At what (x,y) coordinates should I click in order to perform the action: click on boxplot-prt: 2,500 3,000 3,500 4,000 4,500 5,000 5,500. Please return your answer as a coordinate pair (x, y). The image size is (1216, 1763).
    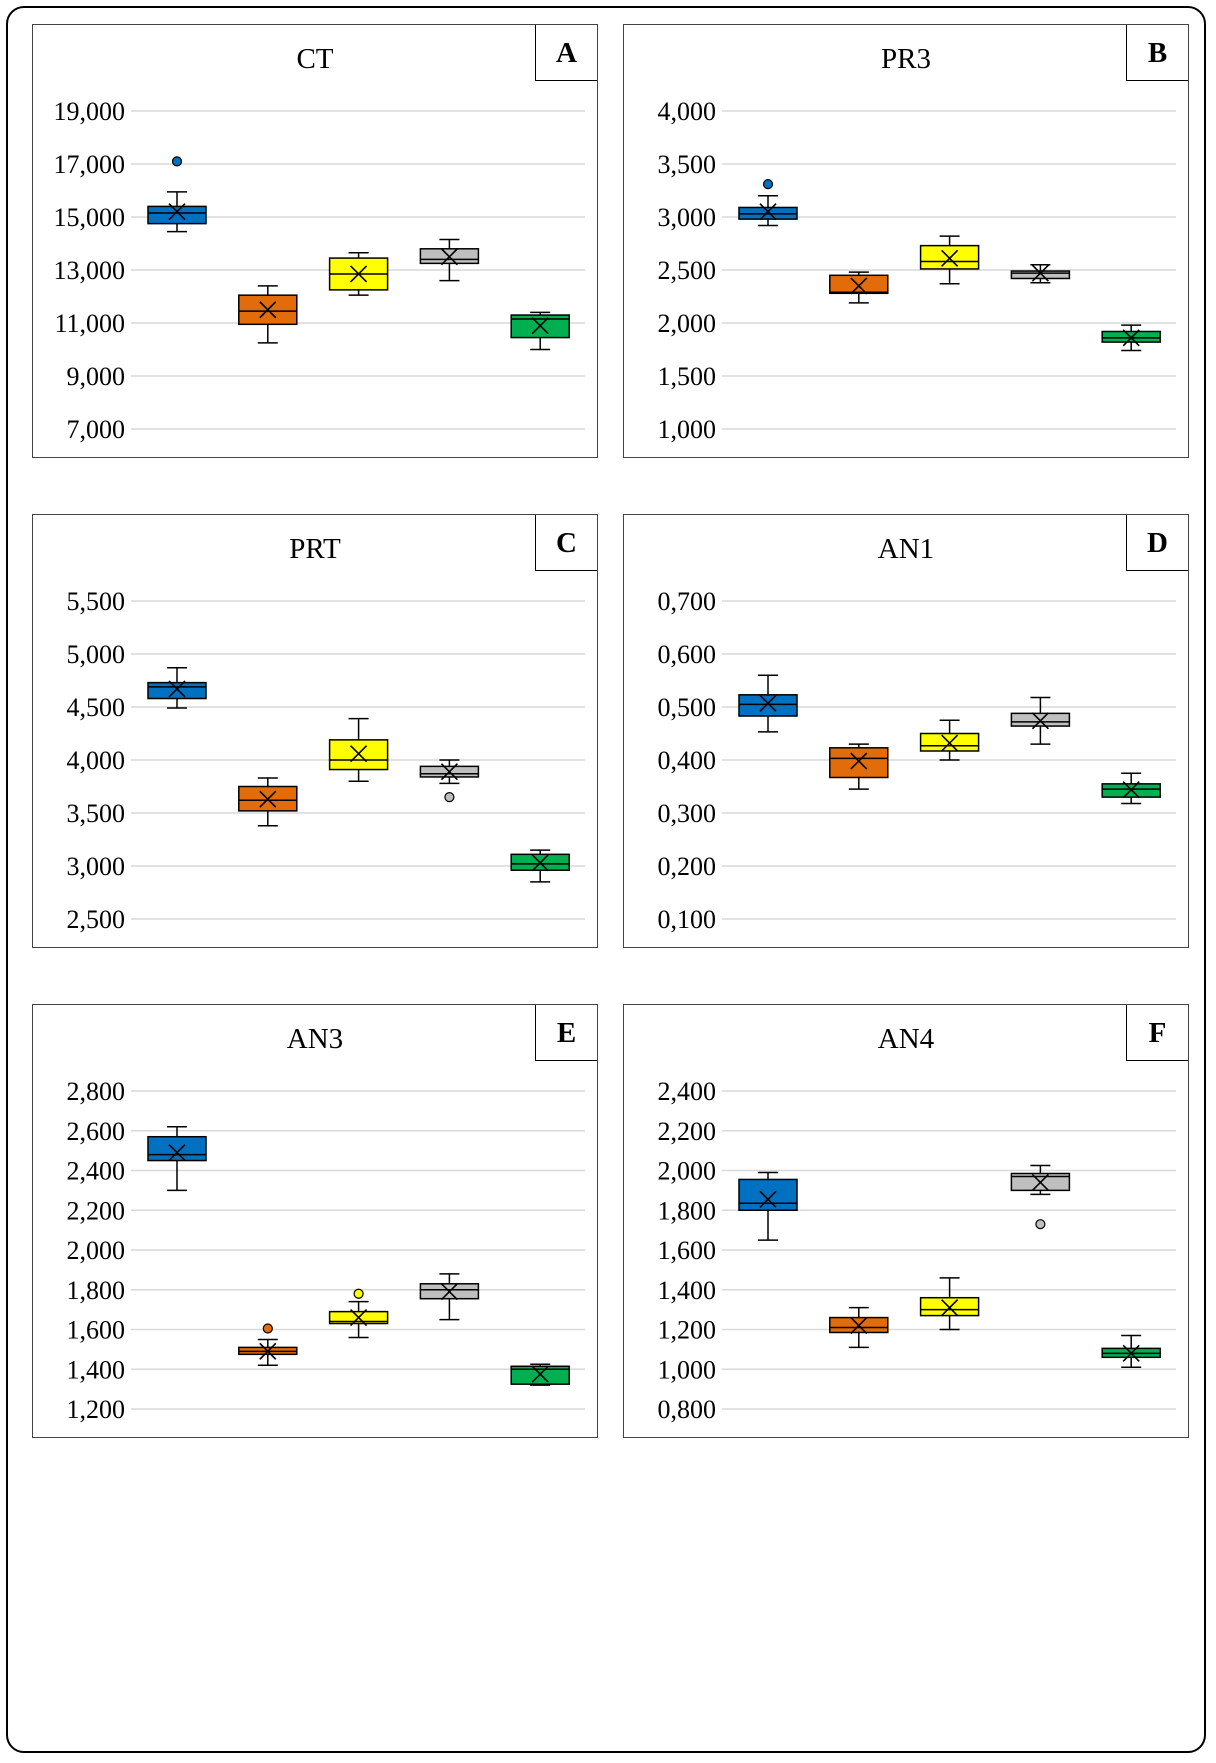
    Looking at the image, I should click on (326, 760).